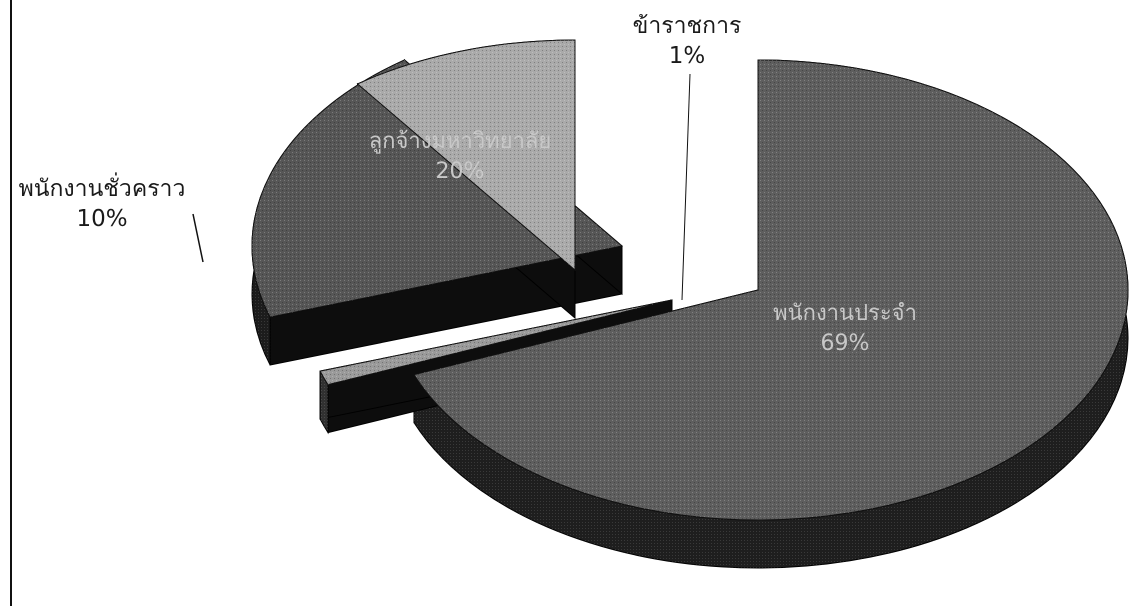  What do you see at coordinates (460, 141) in the screenshot?
I see `slice-3-label: ลูกจ้างมหาวิทยาลัย` at bounding box center [460, 141].